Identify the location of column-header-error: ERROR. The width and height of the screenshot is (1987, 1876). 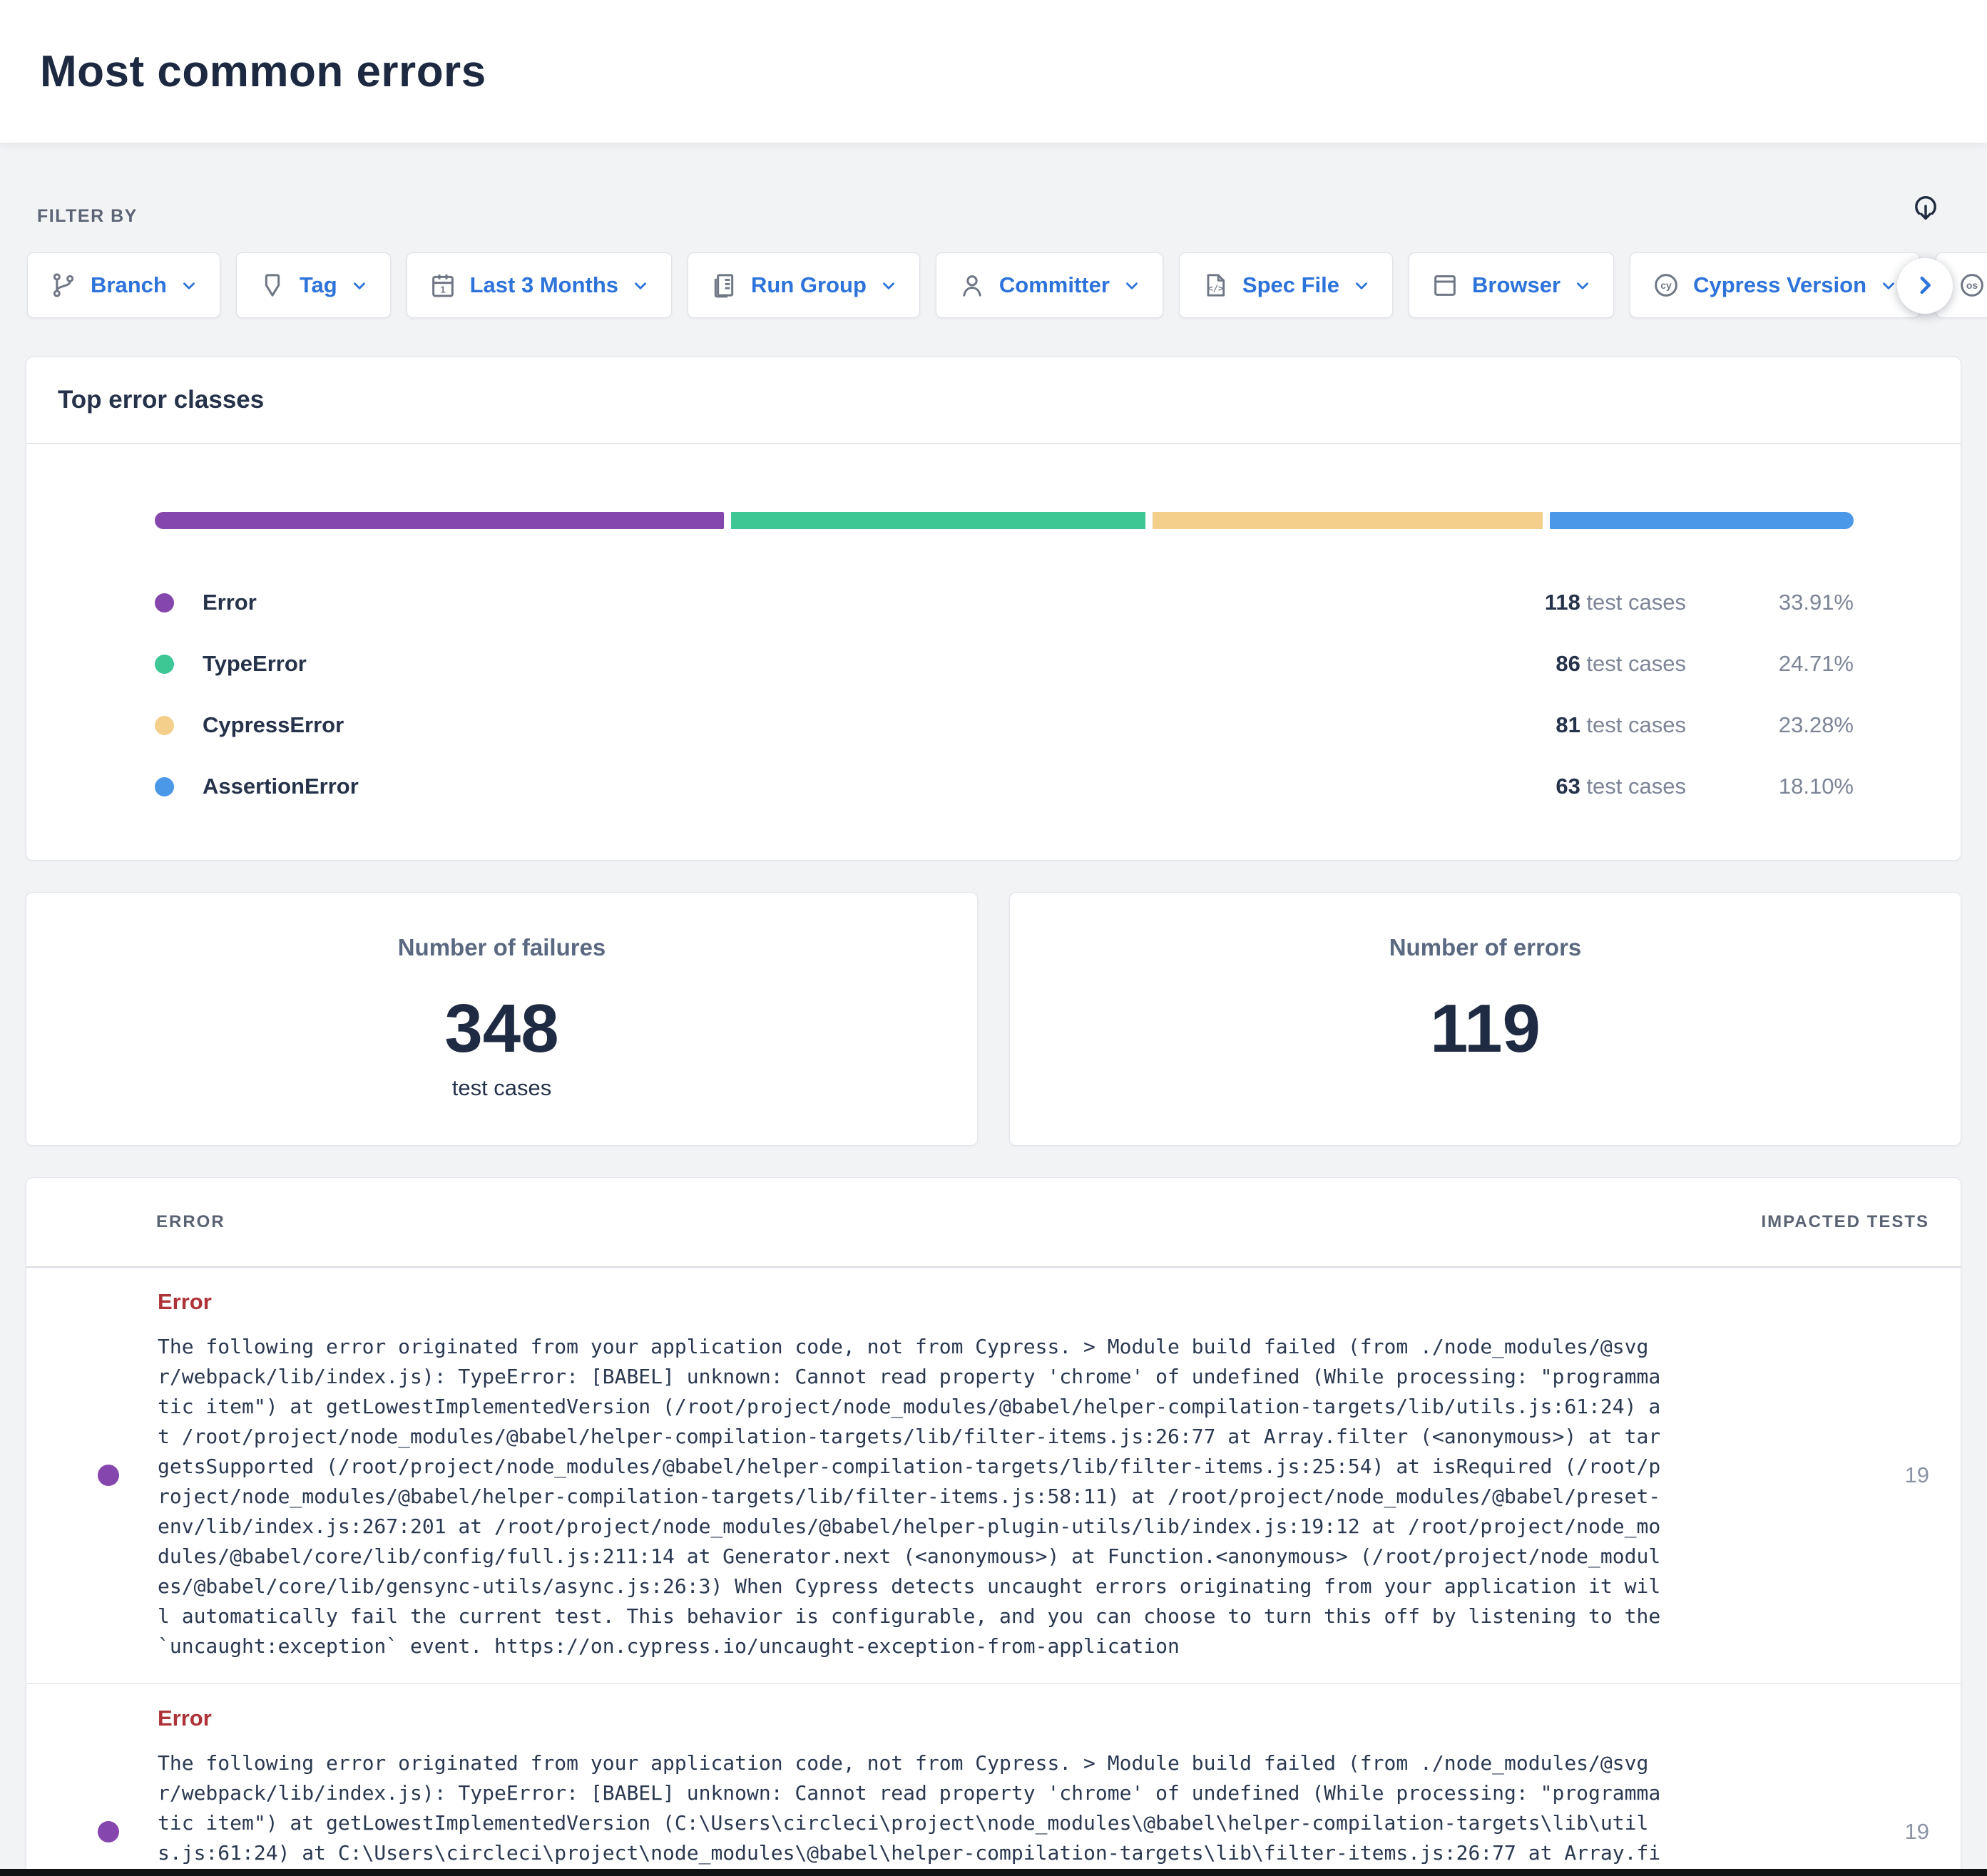
(191, 1221).